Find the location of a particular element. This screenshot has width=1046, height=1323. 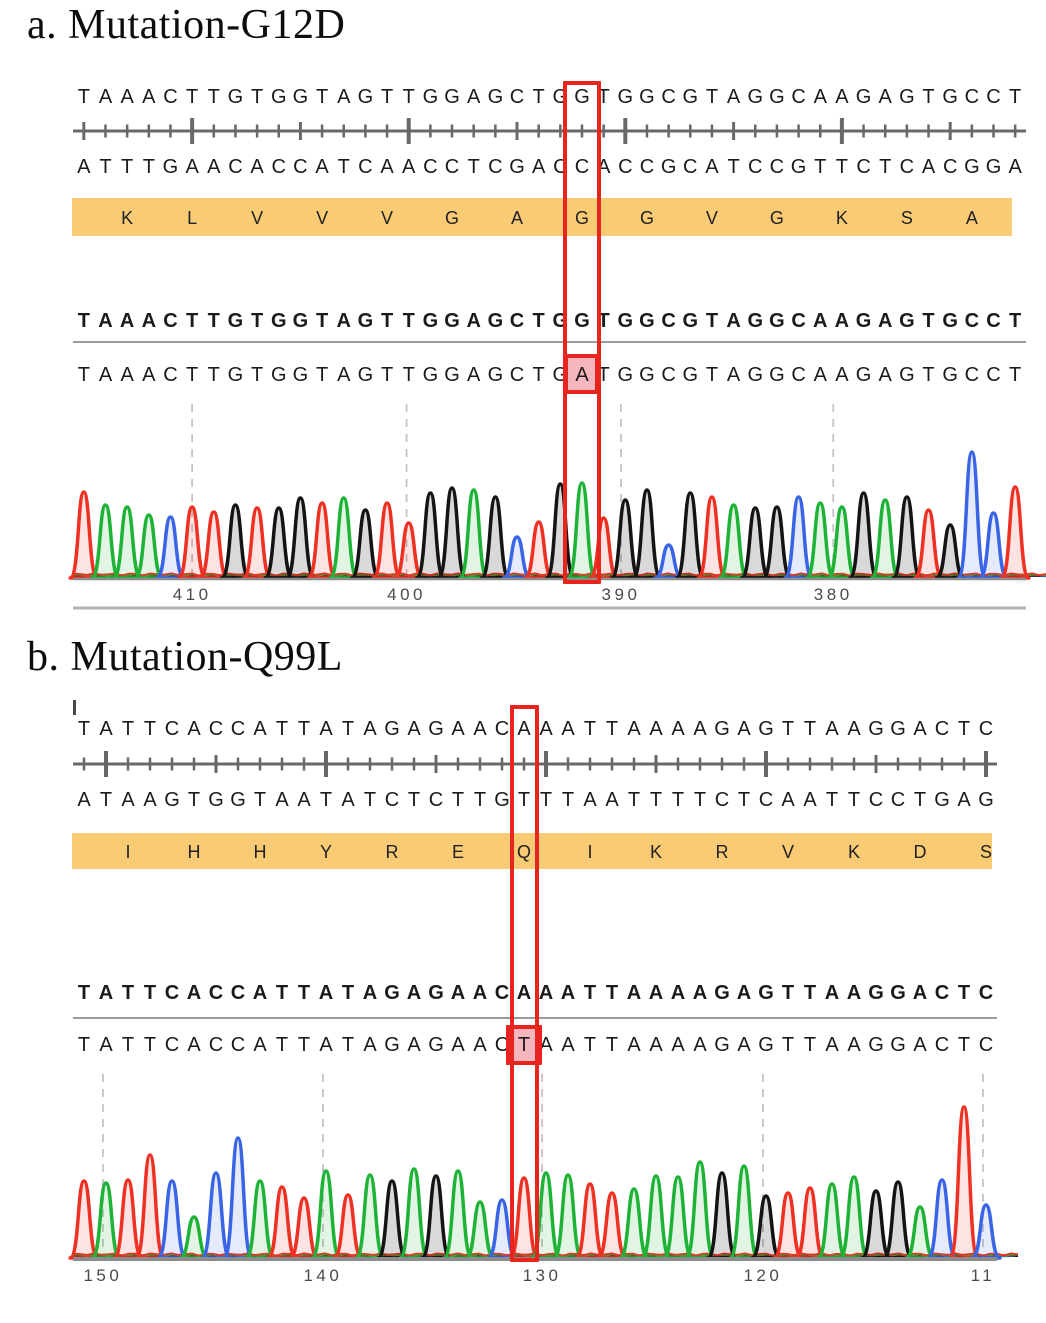

panel-b-title: b. Mutation-Q99L is located at coordinates (185, 657).